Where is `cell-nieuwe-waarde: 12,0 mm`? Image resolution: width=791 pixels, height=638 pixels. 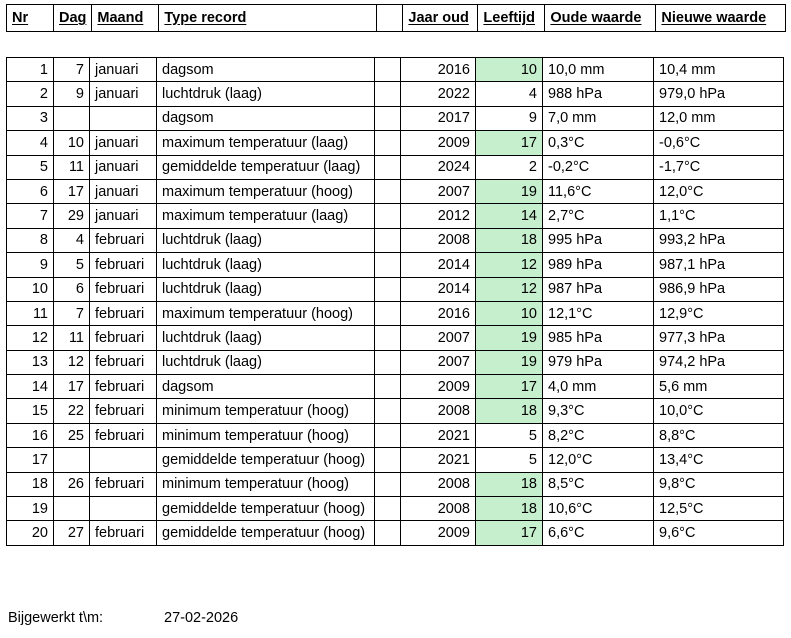
cell-nieuwe-waarde: 12,0 mm is located at coordinates (718, 118).